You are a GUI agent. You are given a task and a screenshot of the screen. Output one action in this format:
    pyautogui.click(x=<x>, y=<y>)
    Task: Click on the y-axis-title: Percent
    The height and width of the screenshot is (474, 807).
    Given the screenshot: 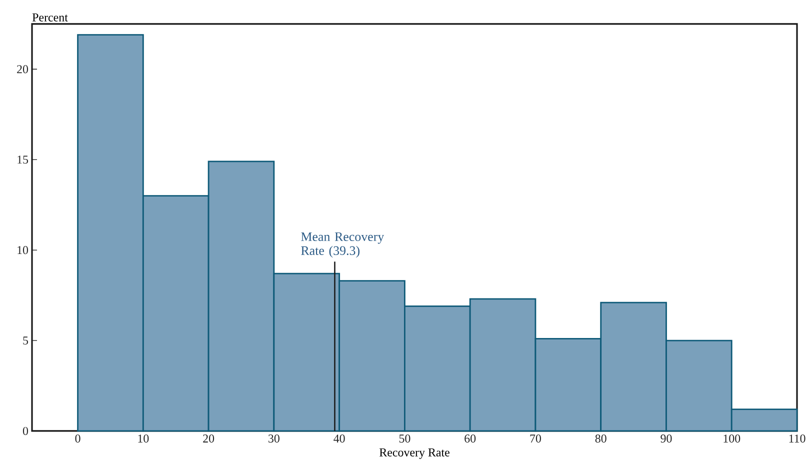 What is the action you would take?
    pyautogui.click(x=50, y=18)
    